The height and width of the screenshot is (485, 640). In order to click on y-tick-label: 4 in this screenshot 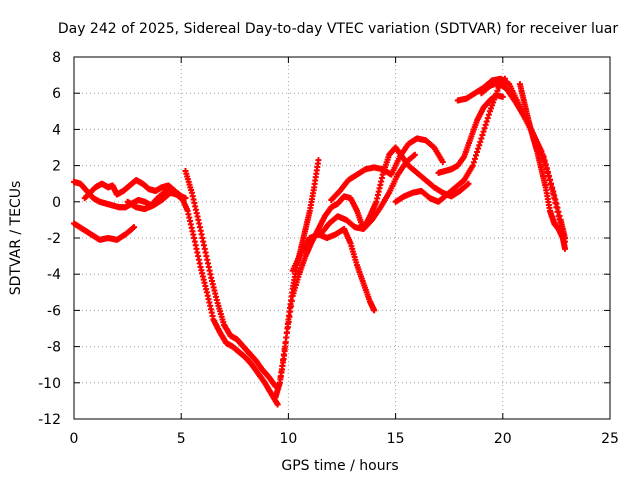, I will do `click(56, 130)`.